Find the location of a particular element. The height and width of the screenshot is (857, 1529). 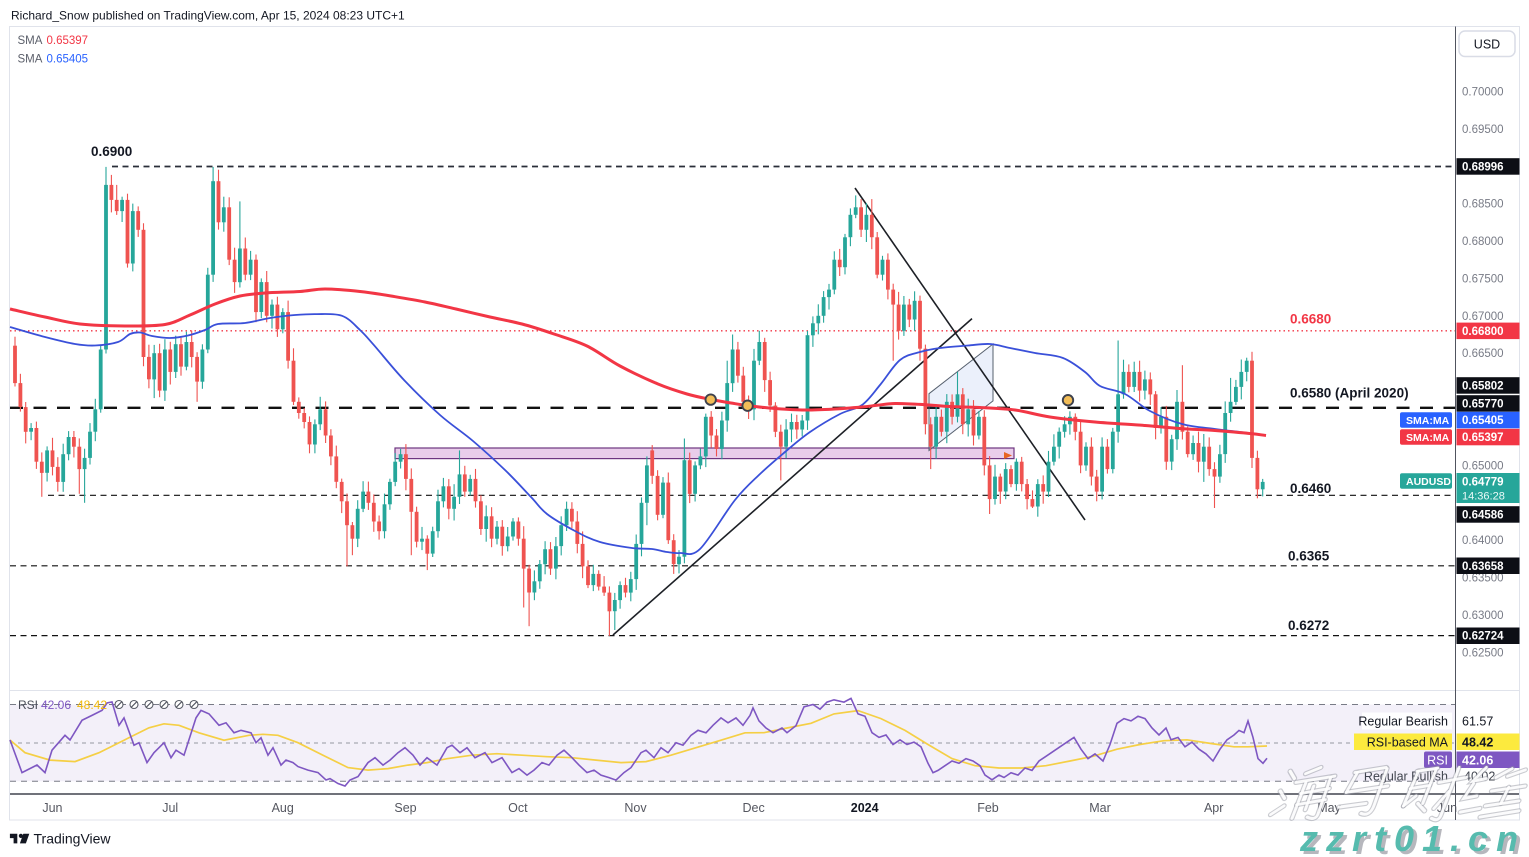

svg-text: 0.64000 is located at coordinates (1483, 541).